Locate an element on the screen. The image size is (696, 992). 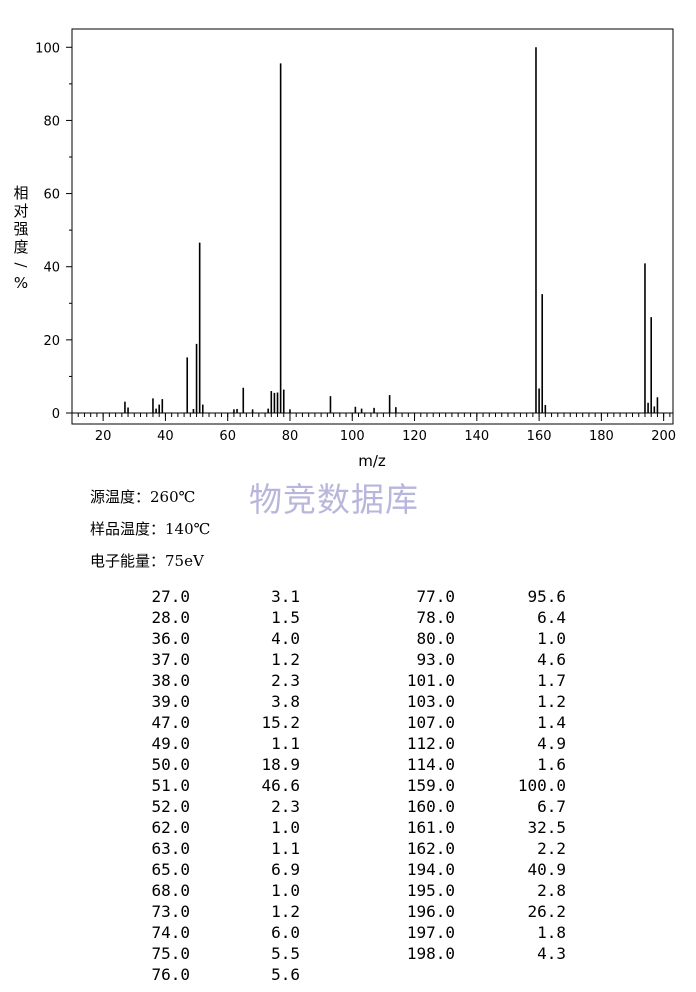
peak-intensity: 3.8 is located at coordinates (285, 701).